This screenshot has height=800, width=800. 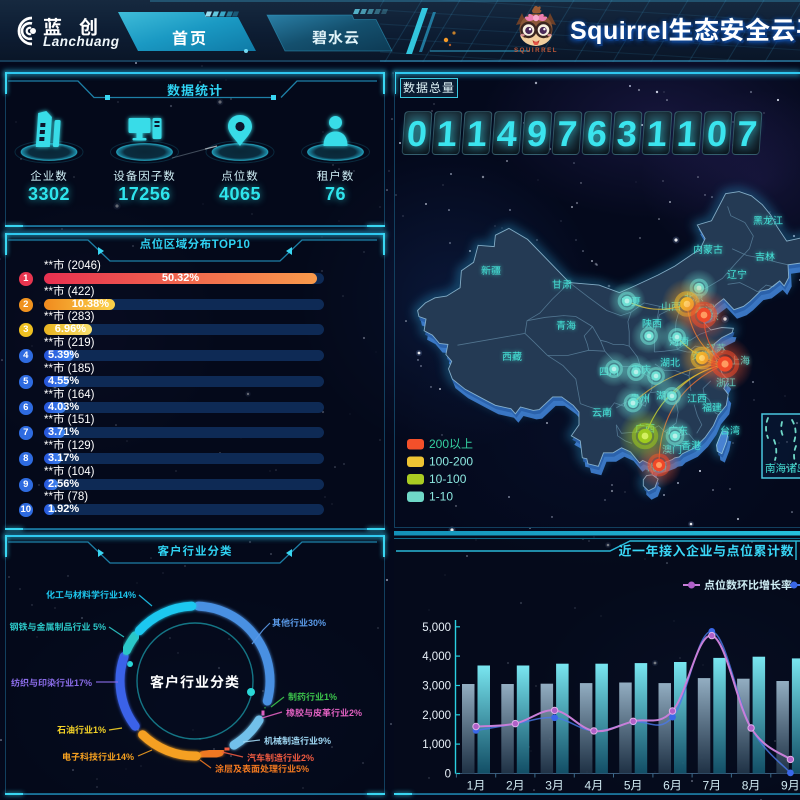 I want to click on svg-text: 5月, so click(x=633, y=786).